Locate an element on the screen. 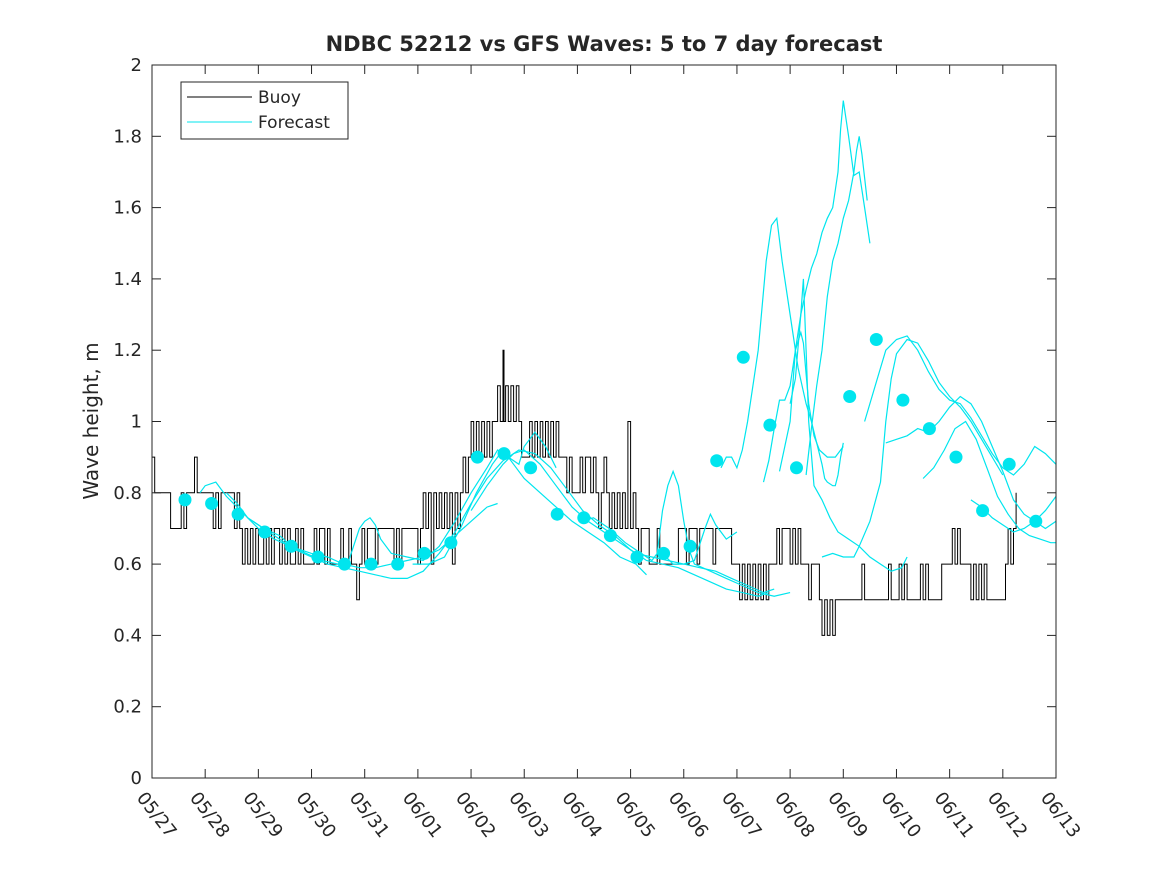 The height and width of the screenshot is (875, 1167). legend-buoy-label: Buoy is located at coordinates (279, 98).